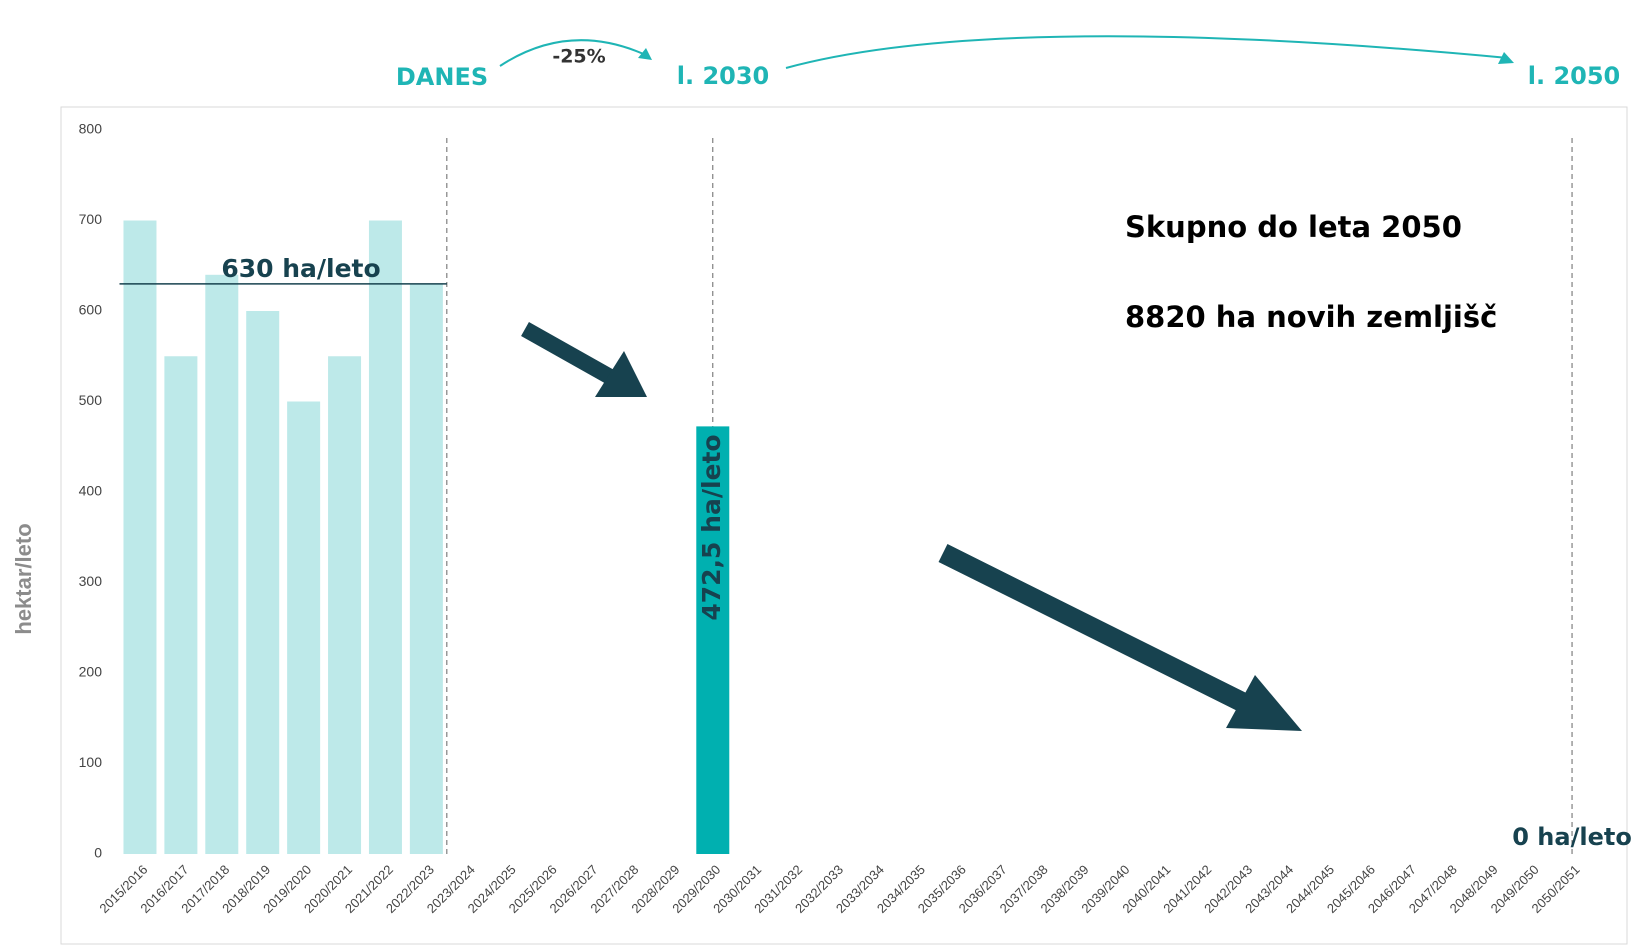 This screenshot has height=949, width=1637. I want to click on timeline-today: DANES, so click(442, 77).